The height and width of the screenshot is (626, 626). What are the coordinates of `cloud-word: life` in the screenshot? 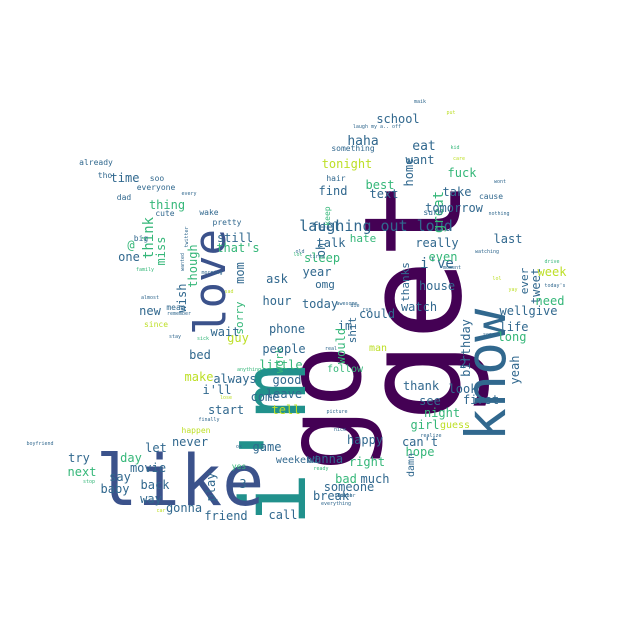 It's located at (514, 327).